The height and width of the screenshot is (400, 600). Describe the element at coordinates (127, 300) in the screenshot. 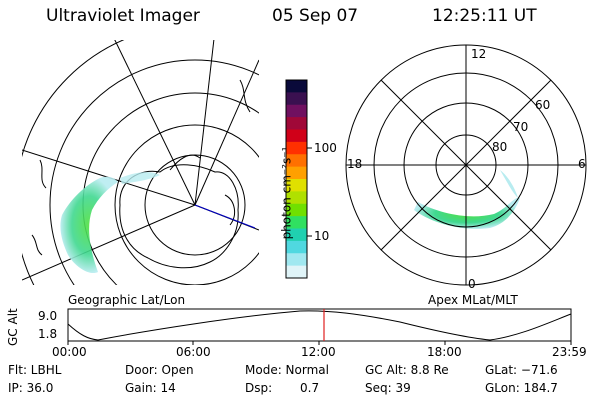

I see `geographic-panel-label: Geographic Lat/Lon` at that location.